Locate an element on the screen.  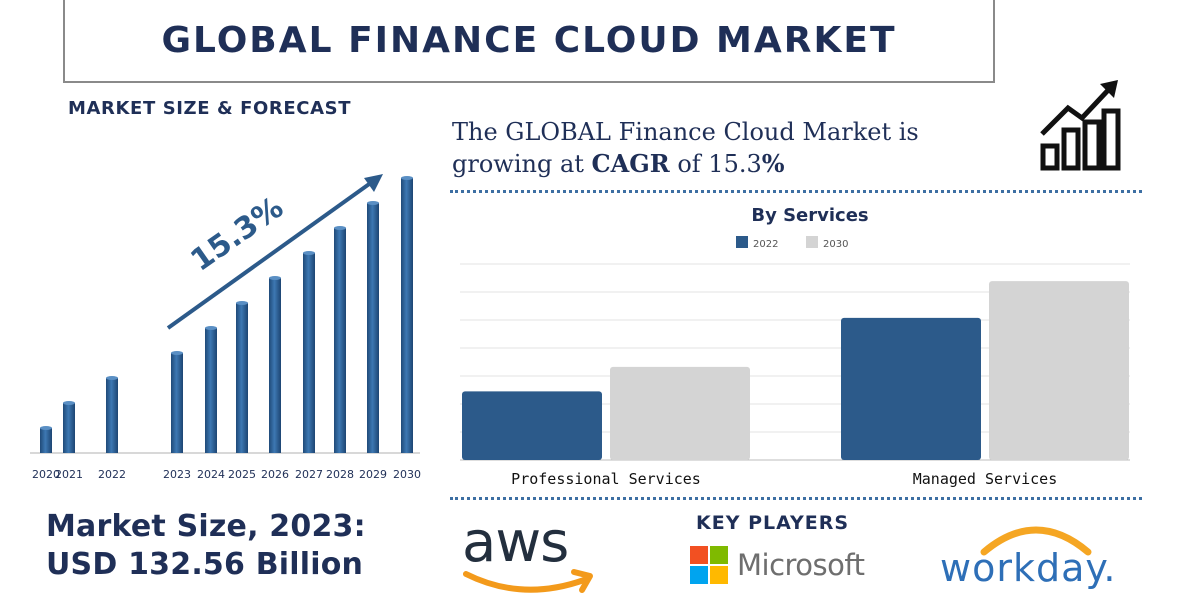
x-tick-label: 2027 is located at coordinates (309, 474).